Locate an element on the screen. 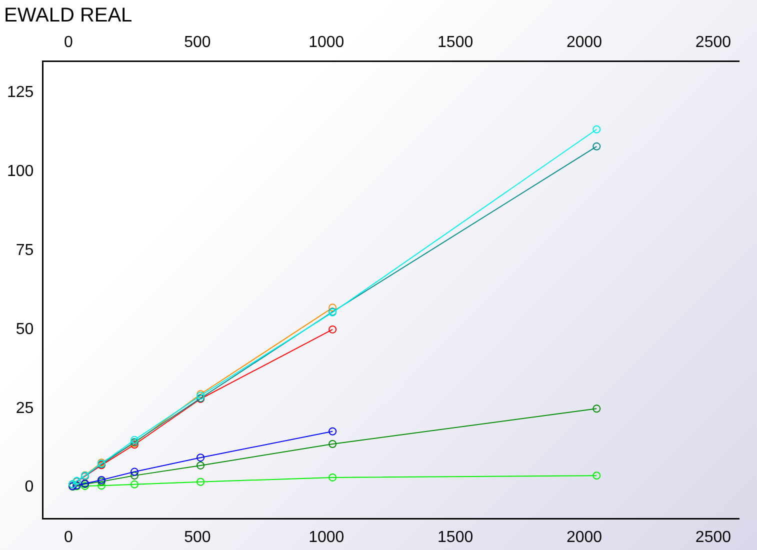 Image resolution: width=757 pixels, height=550 pixels. x2-tick-label: 500 is located at coordinates (197, 43).